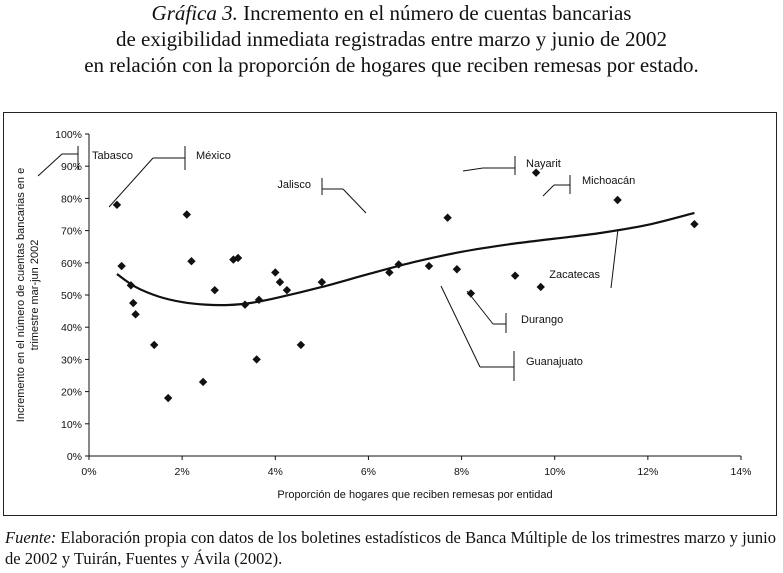  I want to click on x-tick-label: 14%, so click(740, 472).